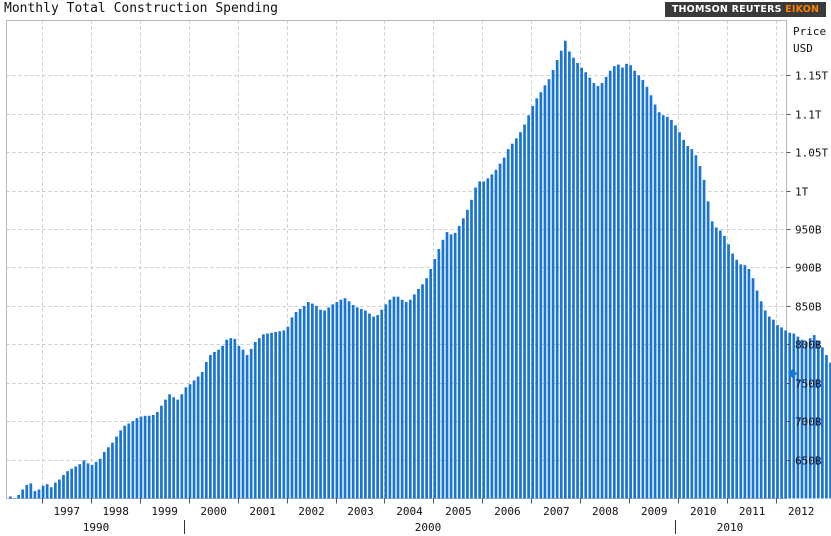  I want to click on x-tick-label: 2010, so click(703, 511).